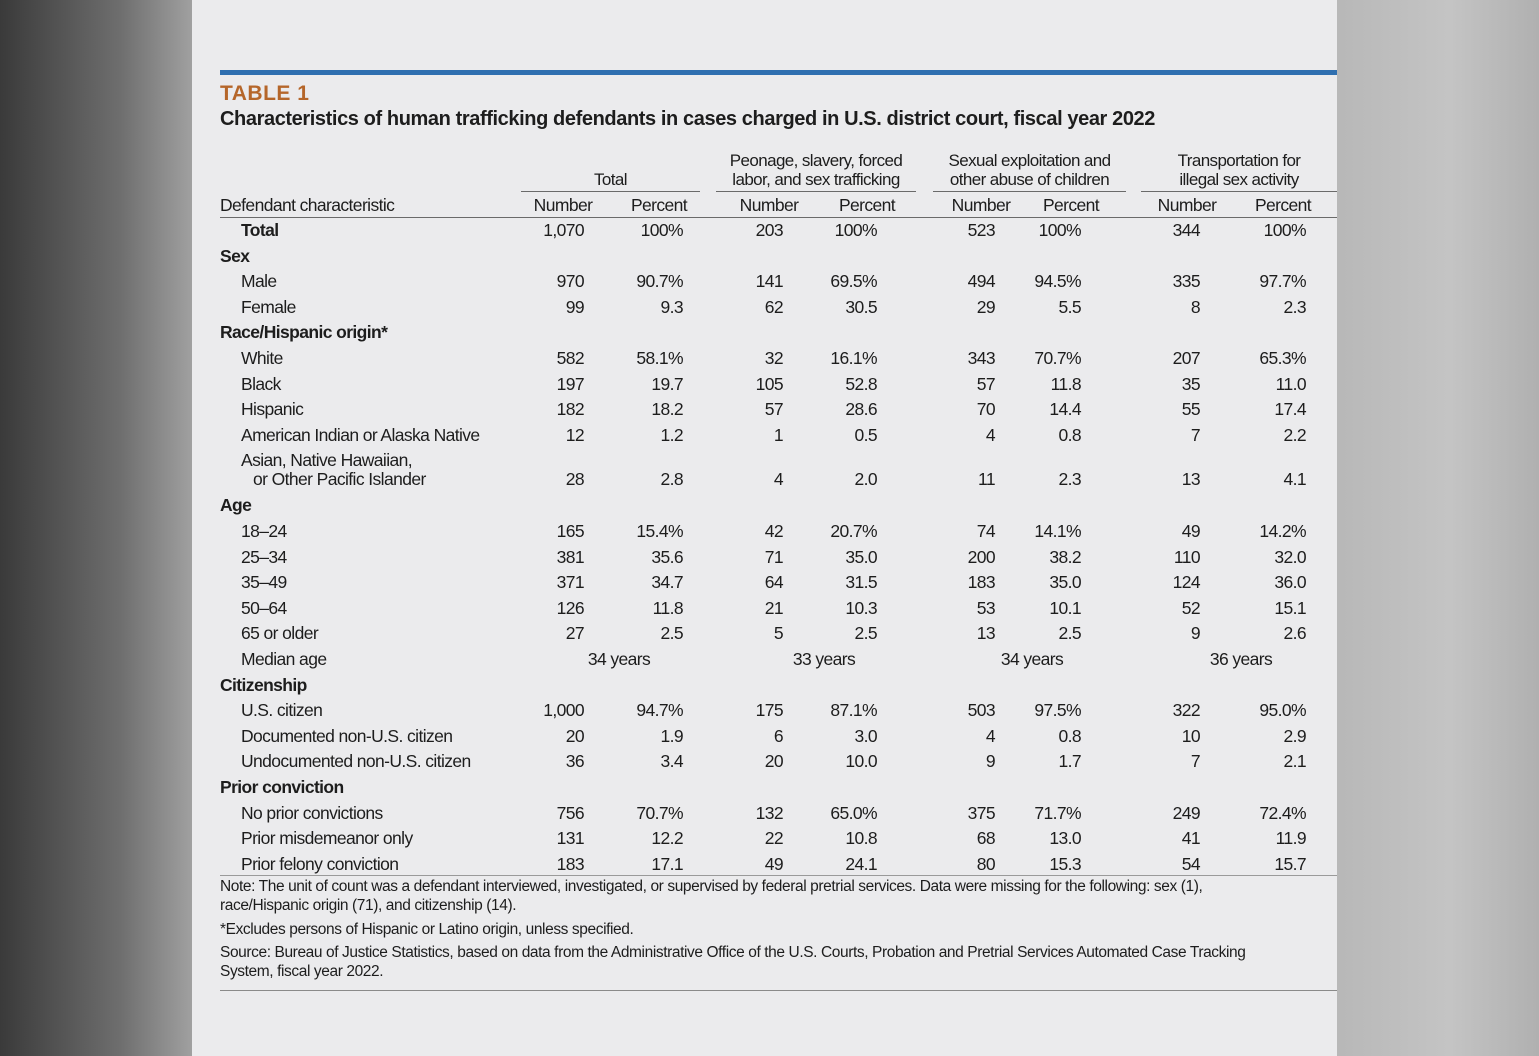 This screenshot has height=1056, width=1539. What do you see at coordinates (861, 863) in the screenshot?
I see `percent-cell: 24.1` at bounding box center [861, 863].